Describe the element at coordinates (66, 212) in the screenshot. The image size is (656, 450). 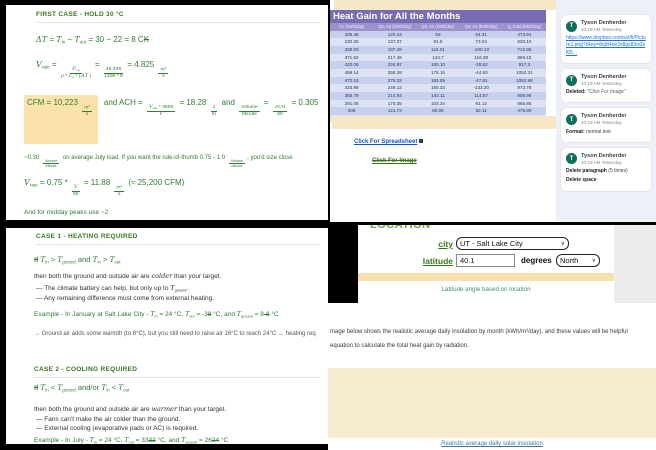
I see `note-midday-peaks: And for midday peaks use ~2` at that location.